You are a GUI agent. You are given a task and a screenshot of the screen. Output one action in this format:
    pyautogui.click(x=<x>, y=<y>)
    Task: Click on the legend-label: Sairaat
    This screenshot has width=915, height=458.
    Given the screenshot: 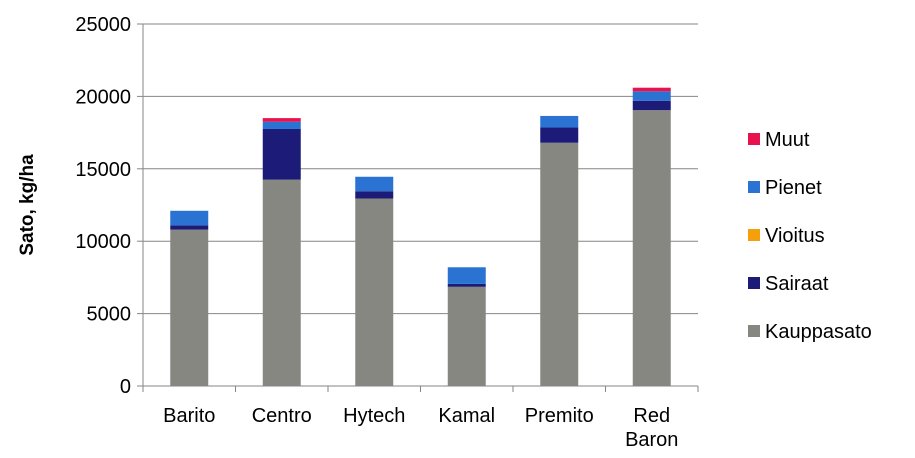 What is the action you would take?
    pyautogui.click(x=797, y=284)
    